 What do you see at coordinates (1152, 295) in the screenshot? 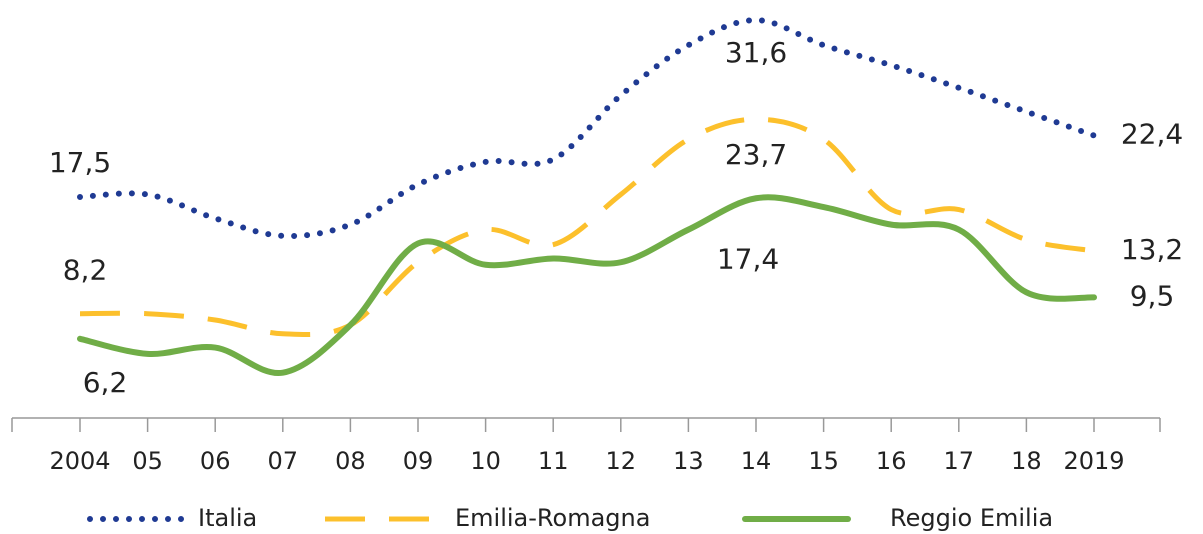
I see `data-label: 9,5` at bounding box center [1152, 295].